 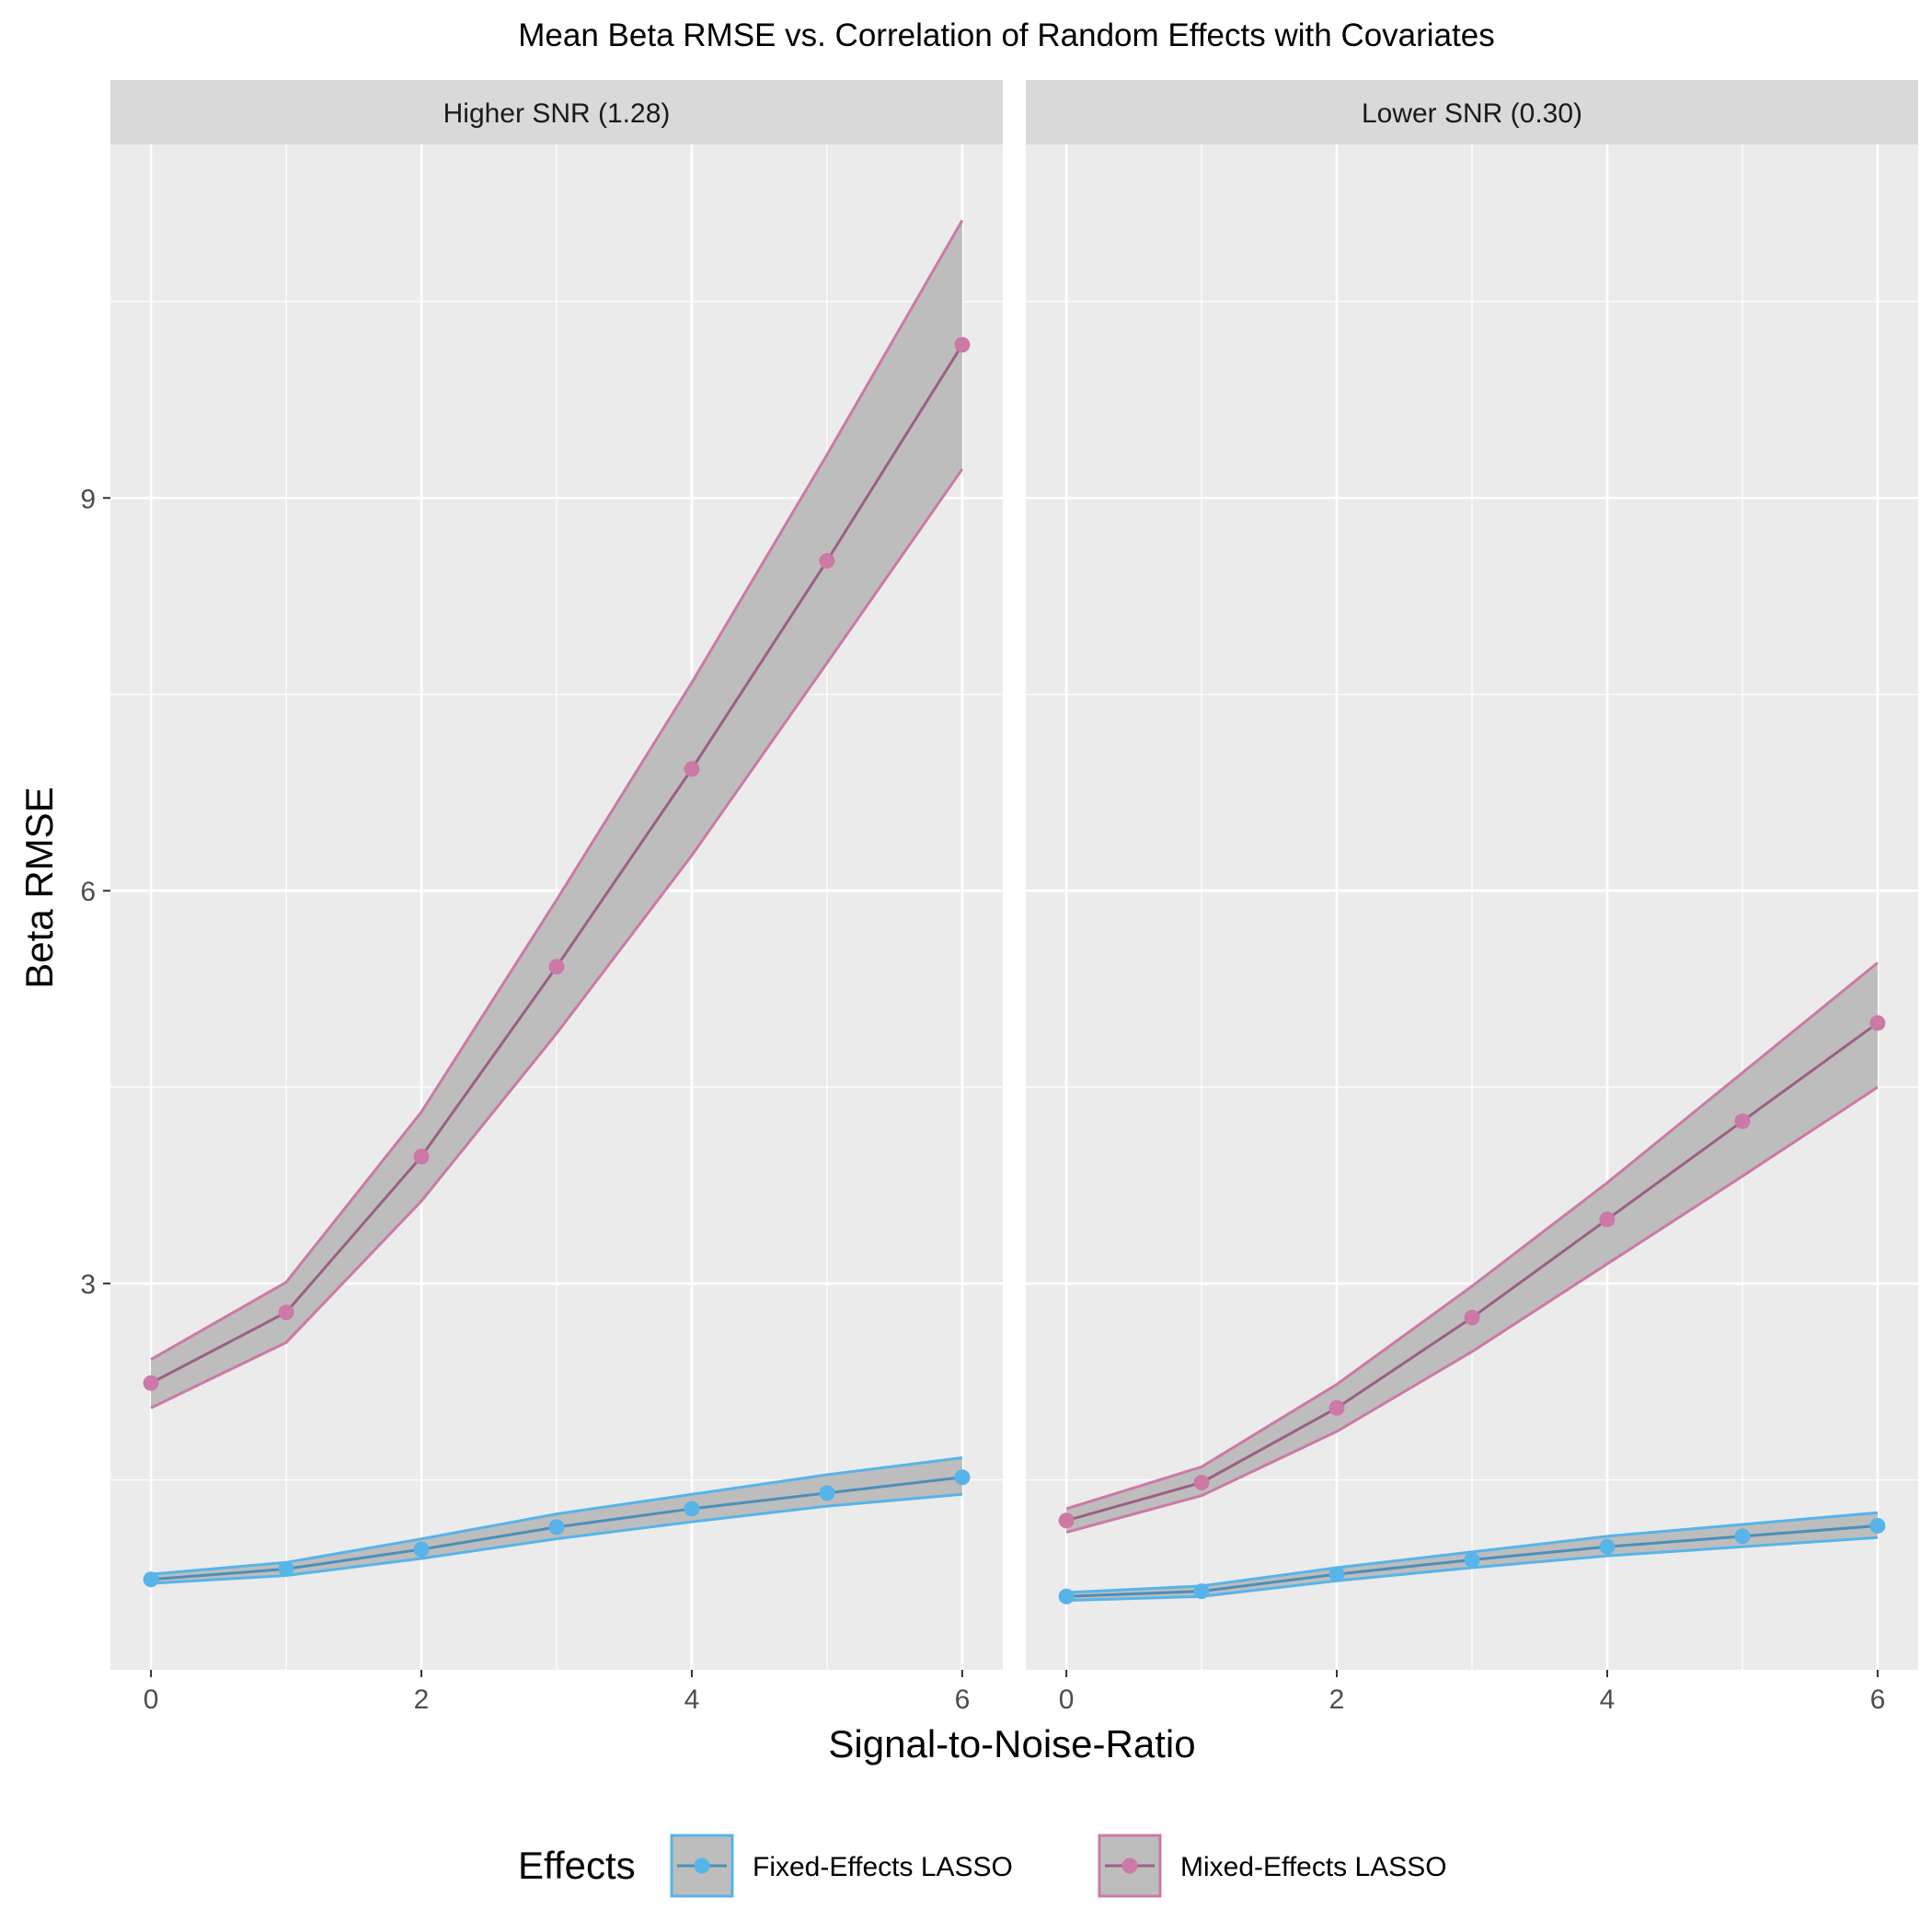 I want to click on legend-label: Mixed-Effects LASSO, so click(x=1313, y=1867).